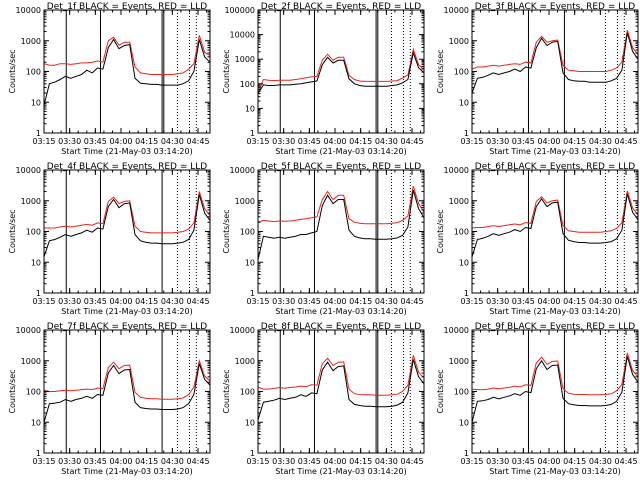 Image resolution: width=640 pixels, height=480 pixels. What do you see at coordinates (341, 7) in the screenshot?
I see `chart-title: Det_2f BLACK = Events, RED = LLD` at bounding box center [341, 7].